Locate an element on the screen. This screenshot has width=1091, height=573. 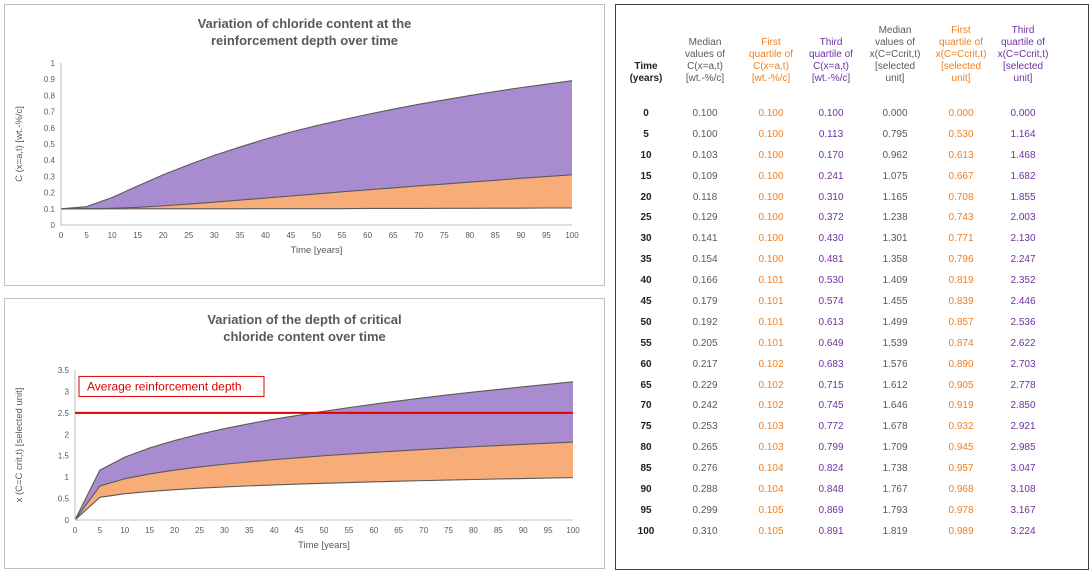
chart2-series-line-high is located at coordinates (324, 451).